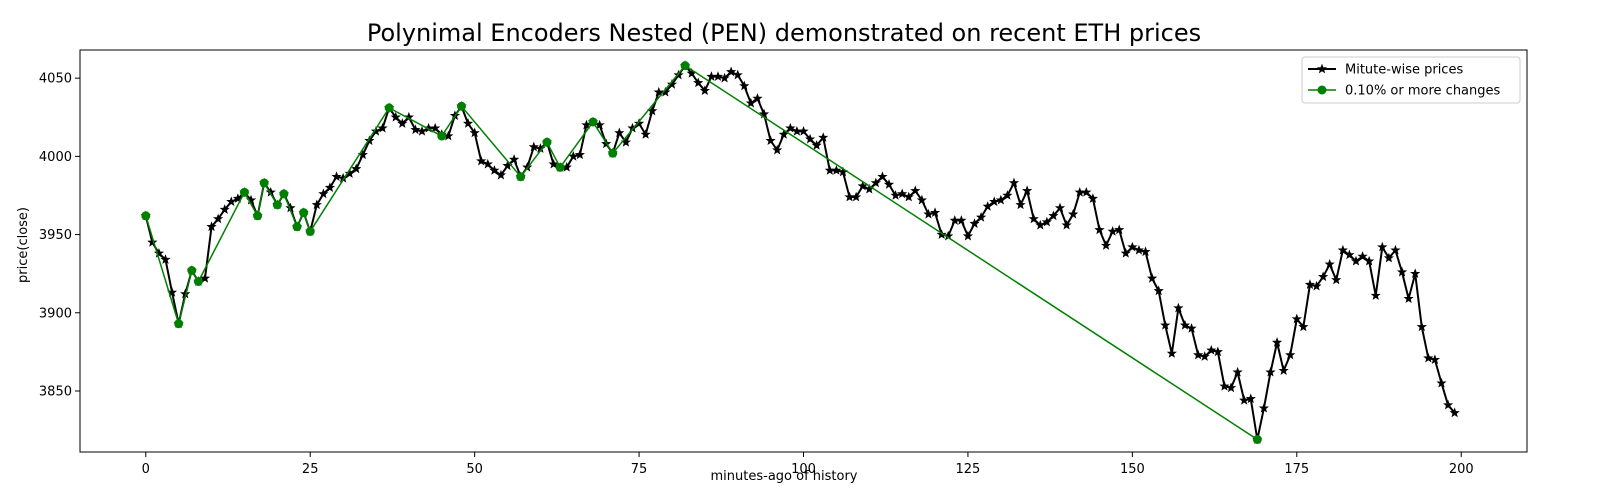  What do you see at coordinates (474, 469) in the screenshot?
I see `x-tick-label: 50` at bounding box center [474, 469].